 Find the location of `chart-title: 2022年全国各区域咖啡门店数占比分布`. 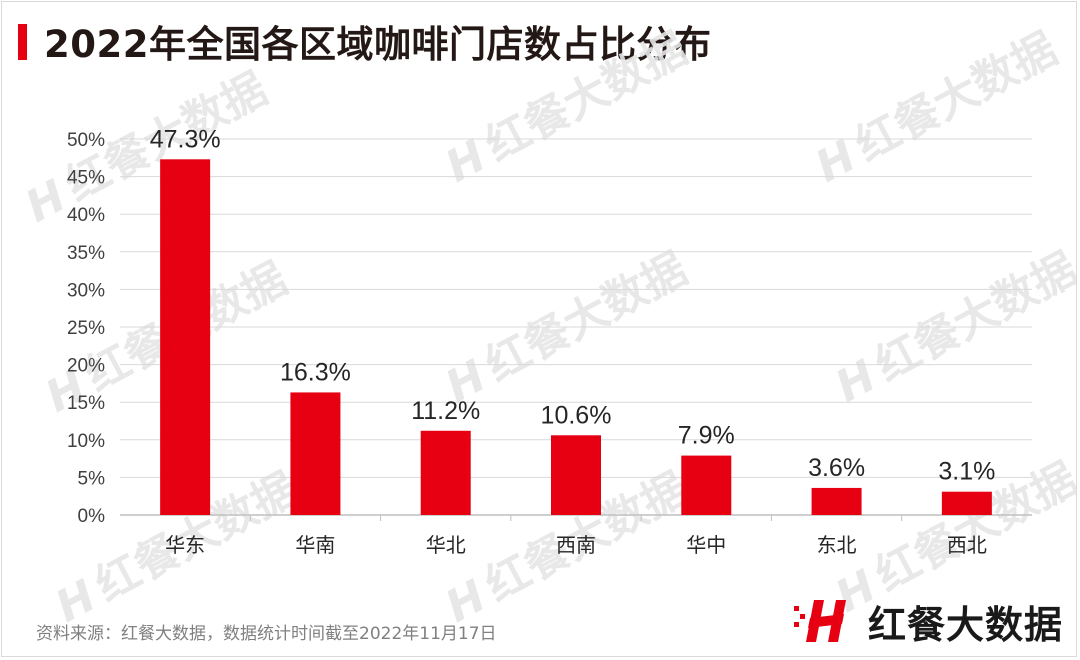

chart-title: 2022年全国各区域咖啡门店数占比分布 is located at coordinates (378, 44).